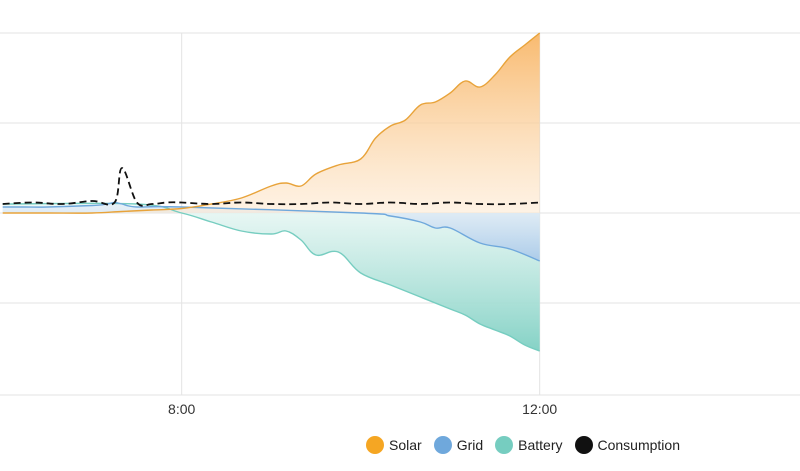 The height and width of the screenshot is (471, 800). What do you see at coordinates (405, 445) in the screenshot?
I see `legend-label-solar: Solar` at bounding box center [405, 445].